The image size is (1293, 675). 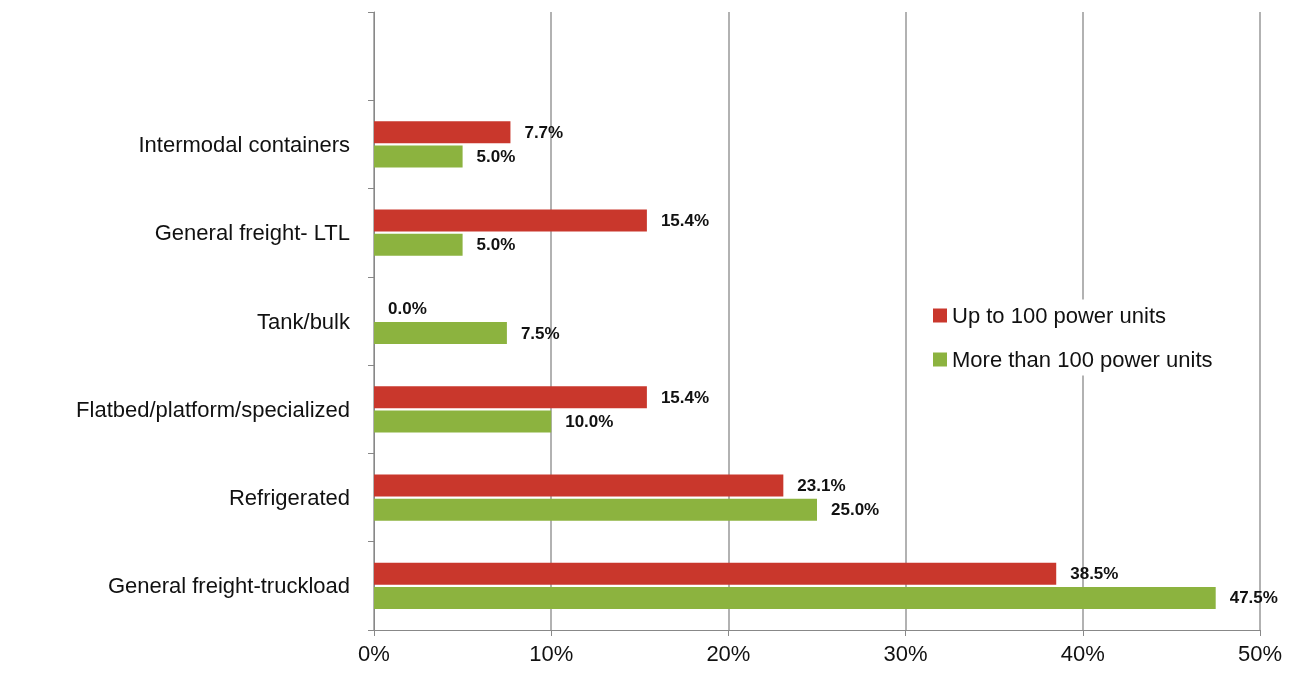 I want to click on data-label: 23.1%, so click(x=821, y=485).